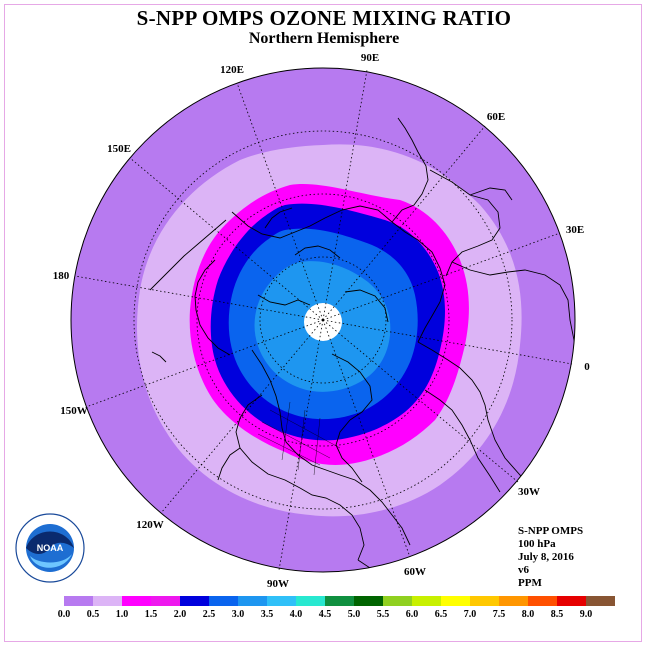 This screenshot has height=648, width=648. Describe the element at coordinates (232, 70) in the screenshot. I see `lon-label-120e: 120E` at that location.